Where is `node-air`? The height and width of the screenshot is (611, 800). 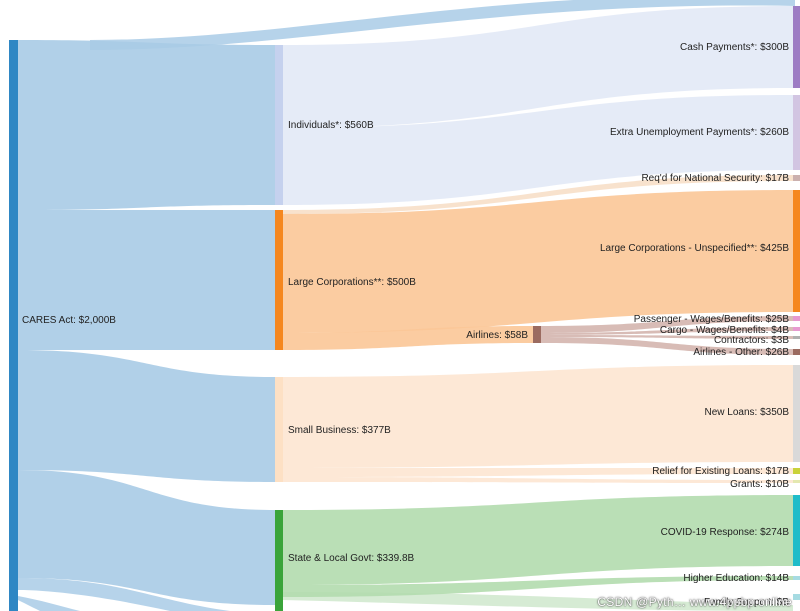 node-air is located at coordinates (537, 334).